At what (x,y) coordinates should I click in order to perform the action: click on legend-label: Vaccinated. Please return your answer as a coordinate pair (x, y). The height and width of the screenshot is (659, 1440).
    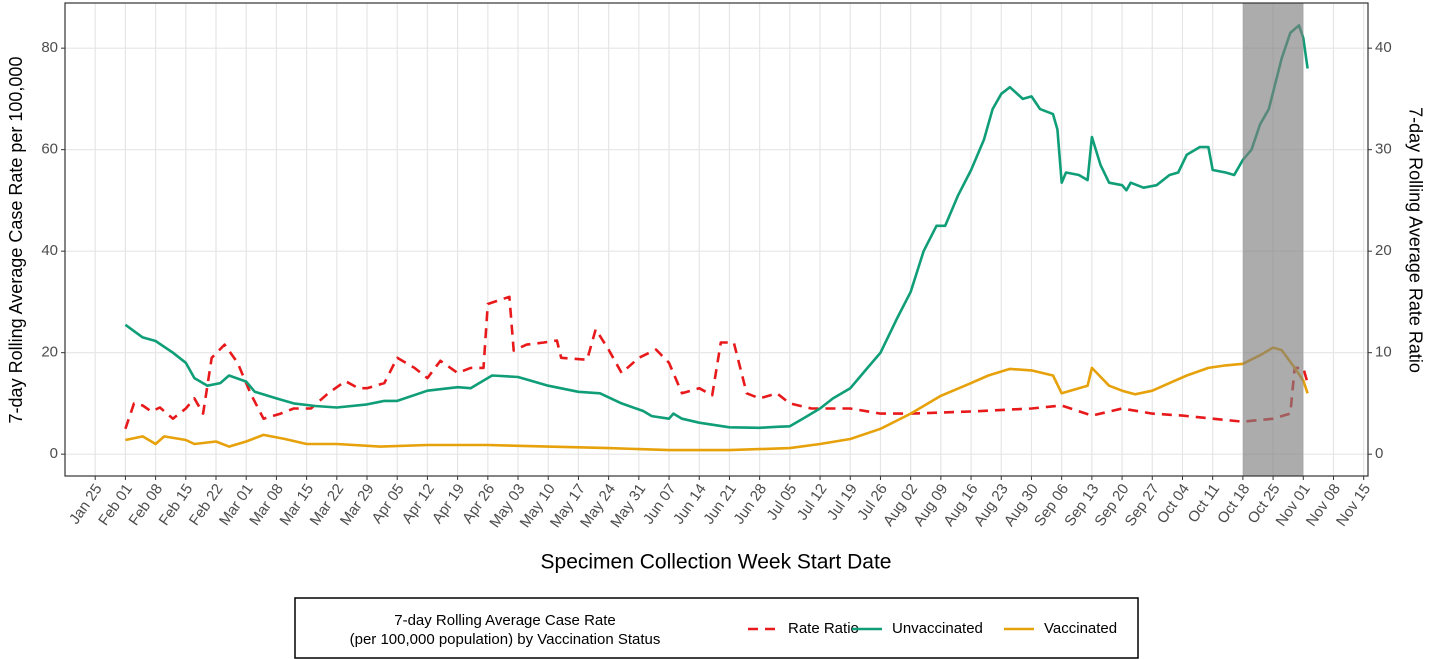
    Looking at the image, I should click on (1080, 628).